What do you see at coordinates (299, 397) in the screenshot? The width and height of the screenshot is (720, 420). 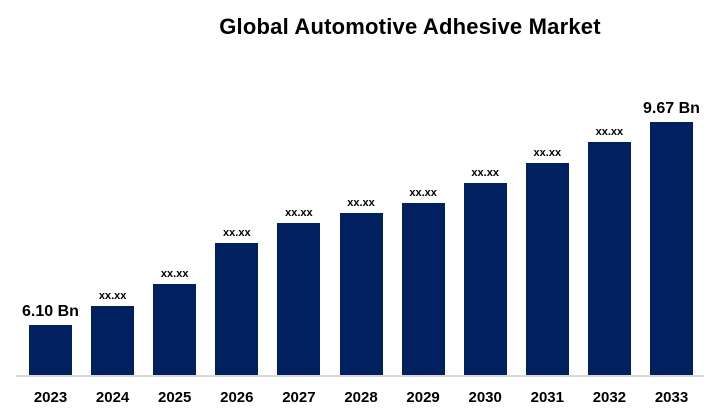 I see `x-axis-label-2027: 2027` at bounding box center [299, 397].